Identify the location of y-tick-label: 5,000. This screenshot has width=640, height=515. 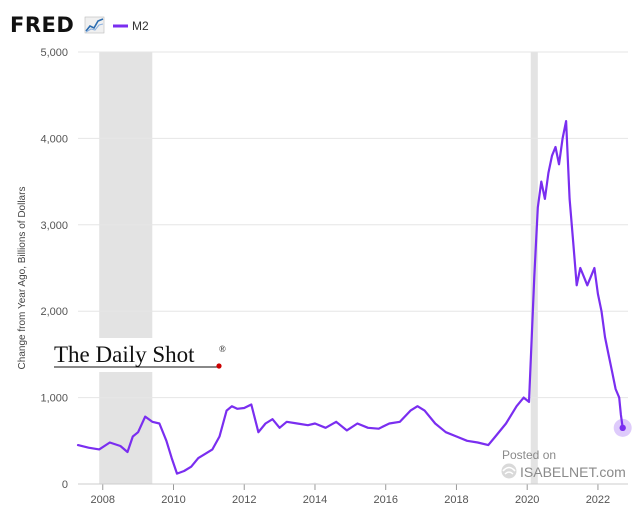
(54, 53).